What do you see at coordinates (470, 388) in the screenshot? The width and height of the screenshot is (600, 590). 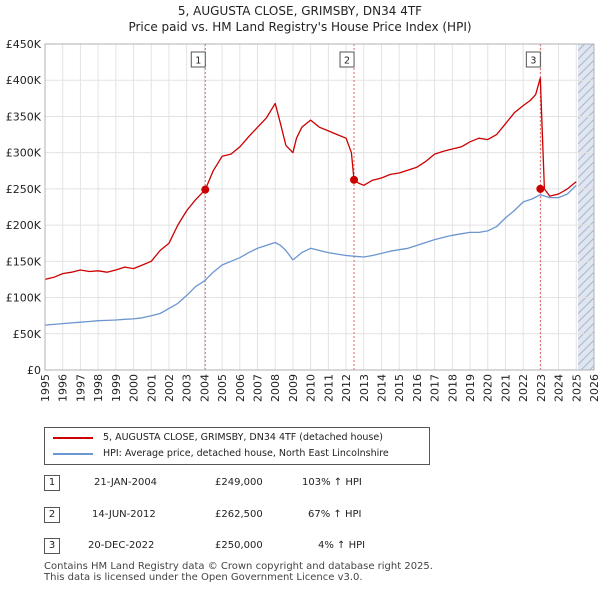 I see `x-tick-label: 2019` at bounding box center [470, 388].